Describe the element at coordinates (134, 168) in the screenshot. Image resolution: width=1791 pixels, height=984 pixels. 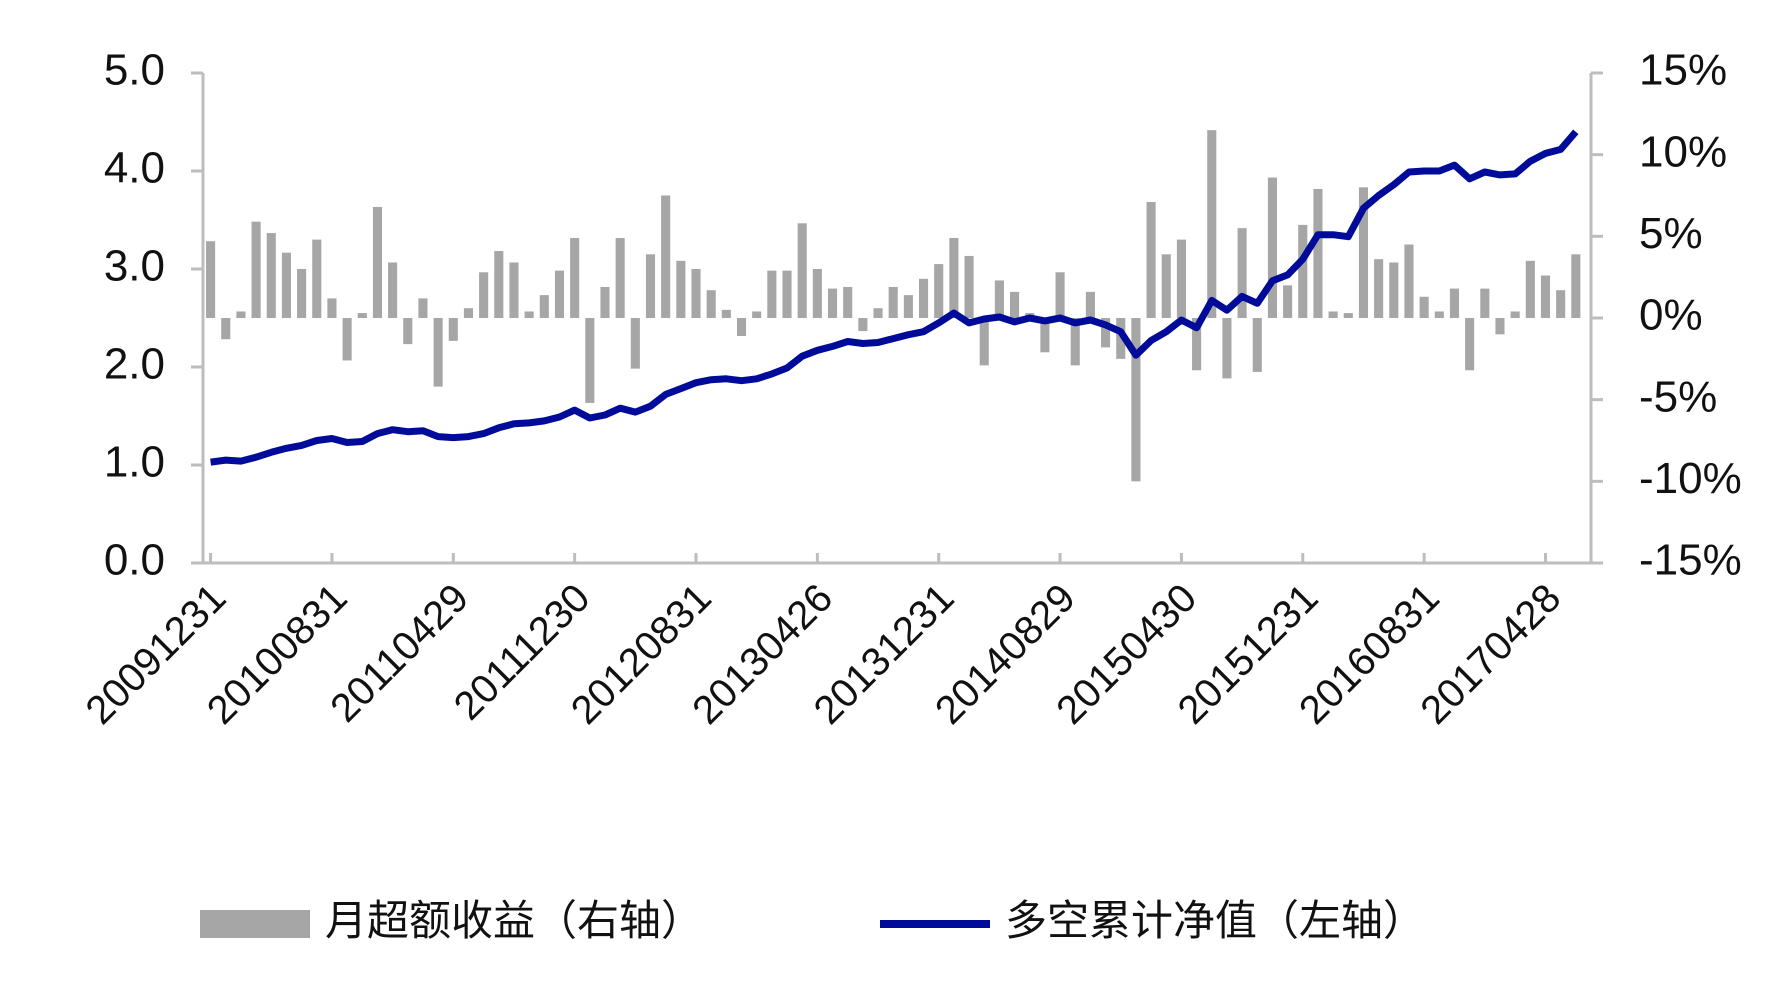
I see `y-tick-label: 4.0` at that location.